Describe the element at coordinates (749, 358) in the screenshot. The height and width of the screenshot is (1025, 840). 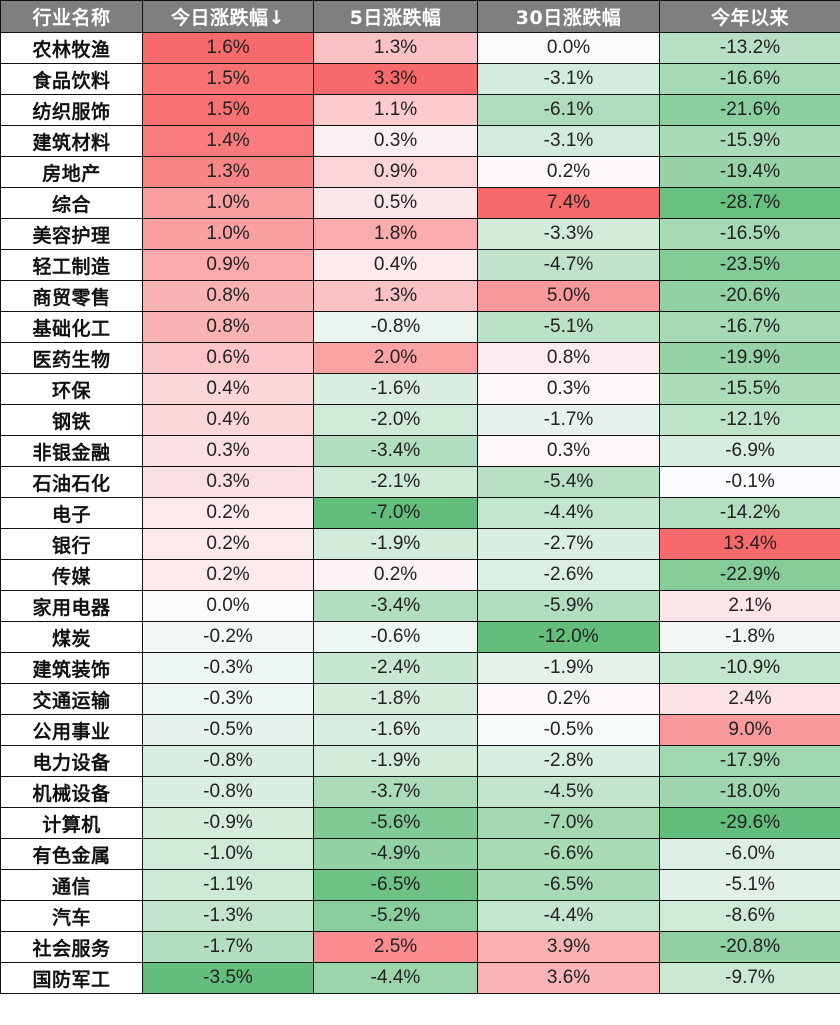
I see `ytd-change-cell: -19.9%` at that location.